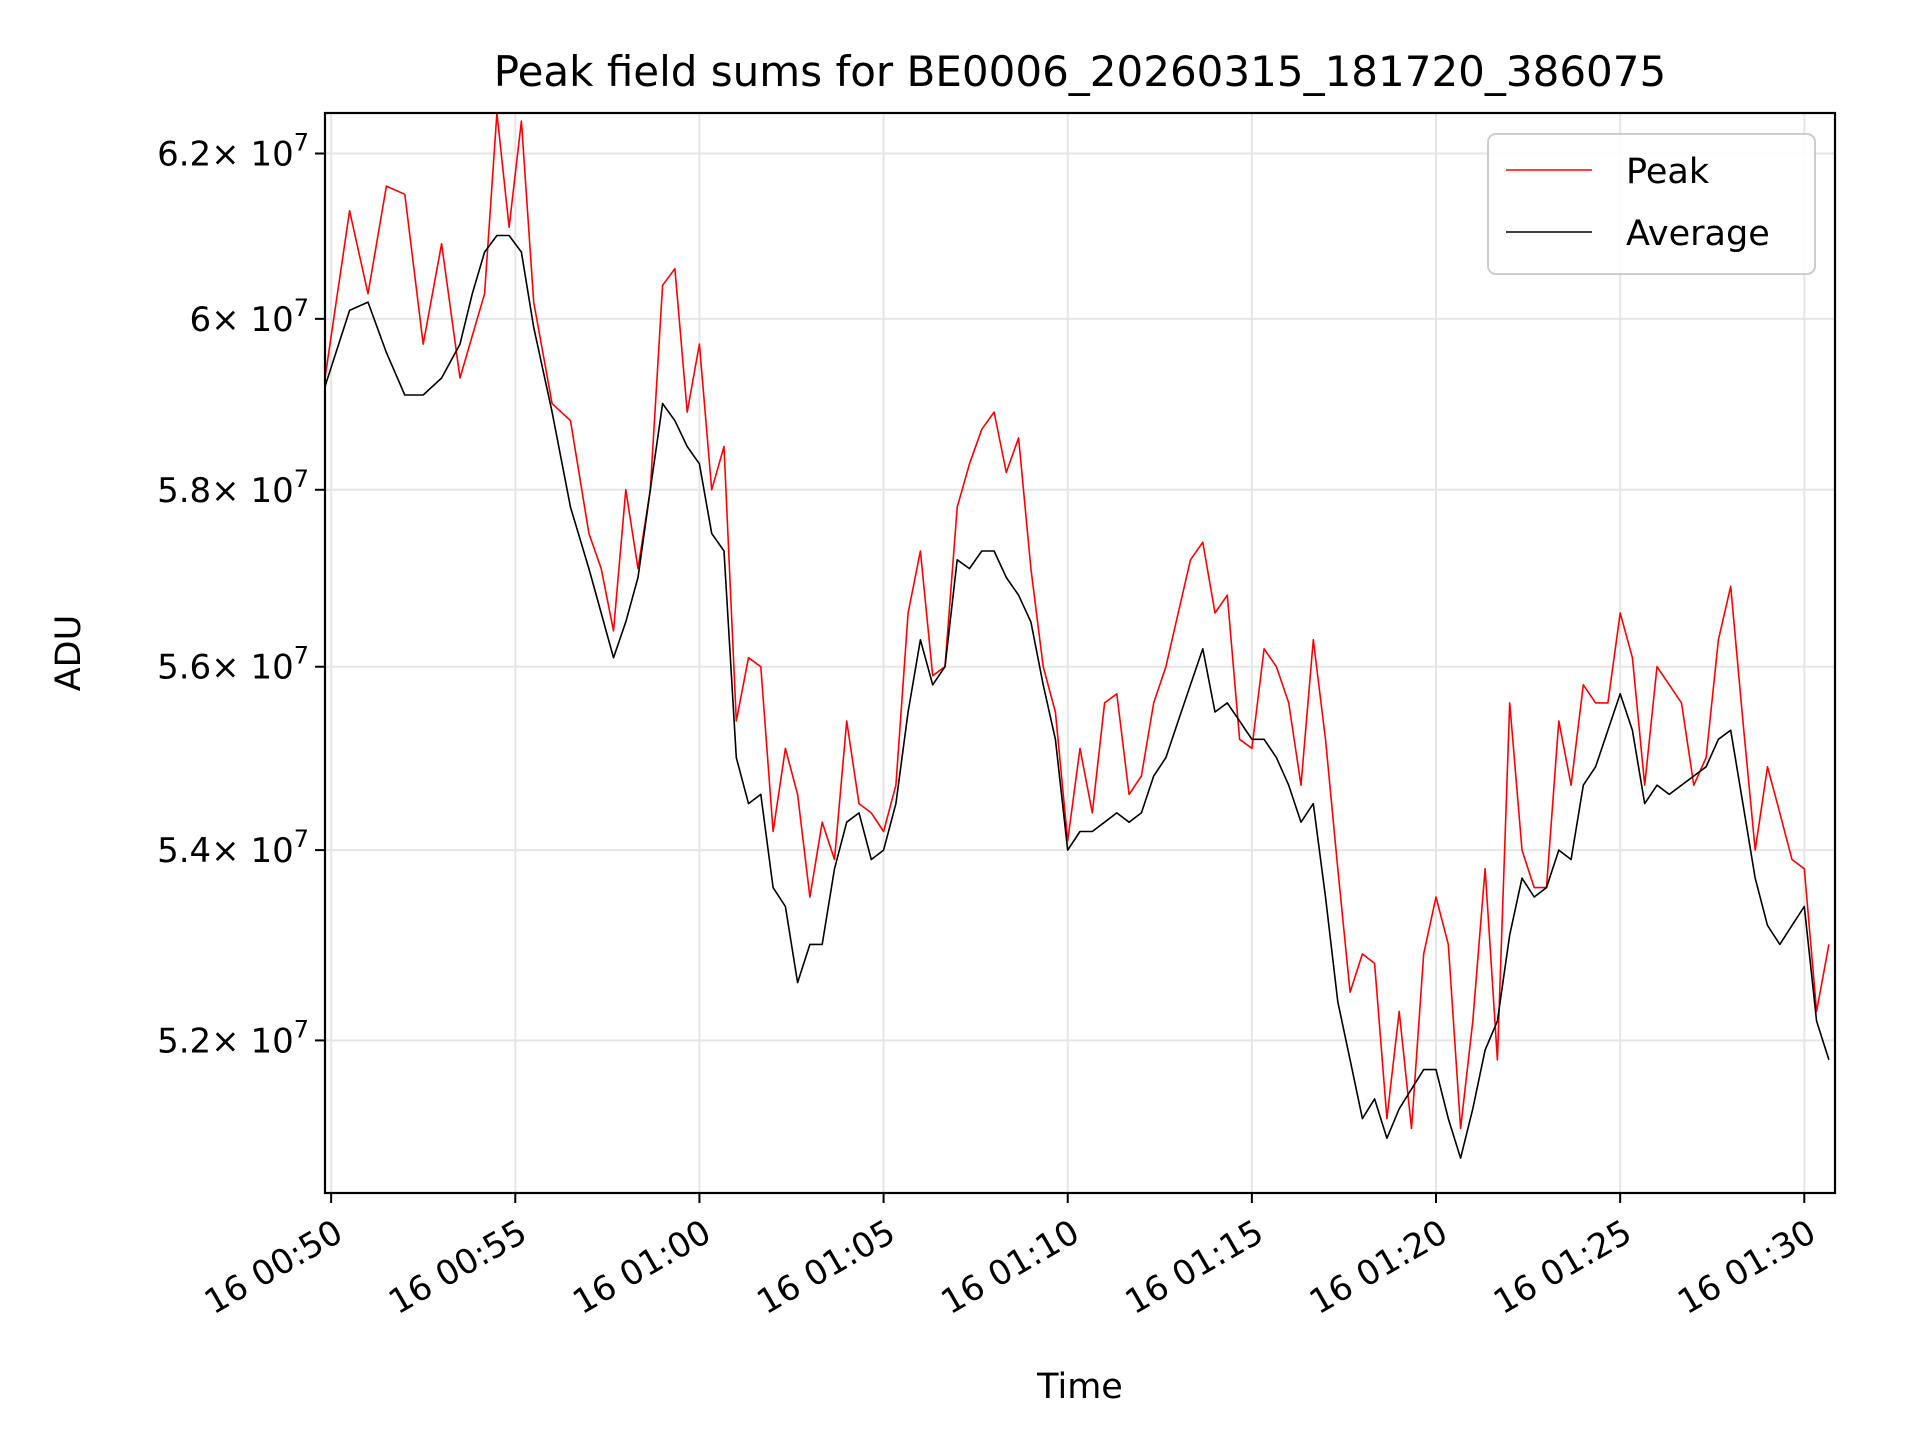  Describe the element at coordinates (69, 653) in the screenshot. I see `y-axis-label: ADU` at that location.